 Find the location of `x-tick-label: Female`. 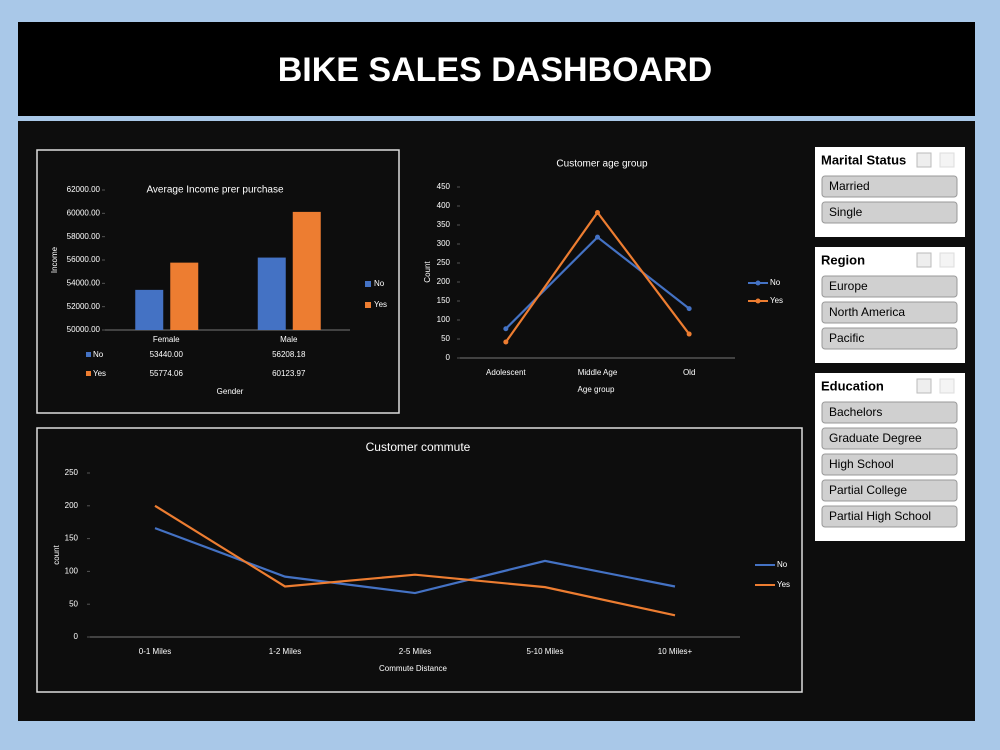

x-tick-label: Female is located at coordinates (166, 339).